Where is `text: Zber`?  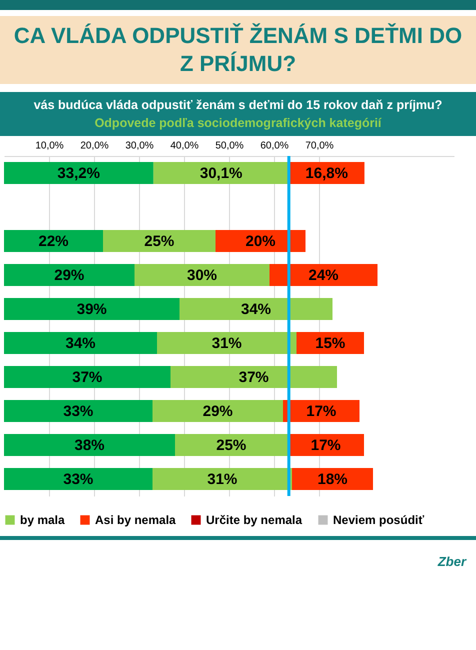 text: Zber is located at coordinates (238, 565).